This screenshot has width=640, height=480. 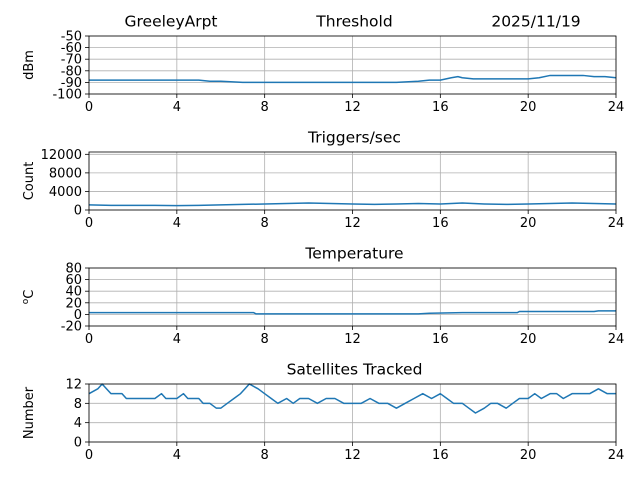 I want to click on y-tick-label: -50, so click(x=71, y=37).